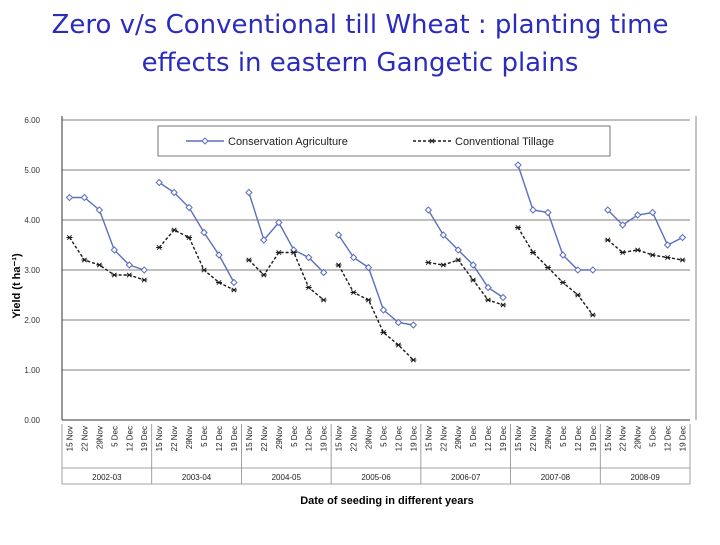 The width and height of the screenshot is (720, 545). Describe the element at coordinates (197, 477) in the screenshot. I see `group-label: 2003-04` at that location.